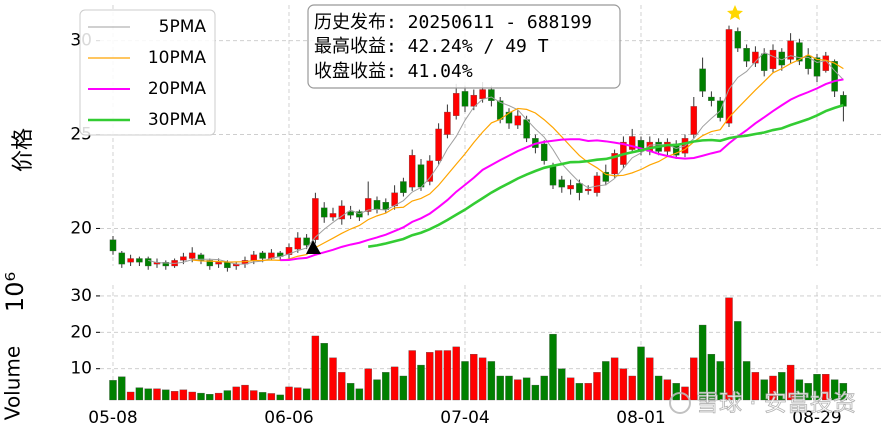  I want to click on watermark-text: 雪球 · 安富投资, so click(776, 404).